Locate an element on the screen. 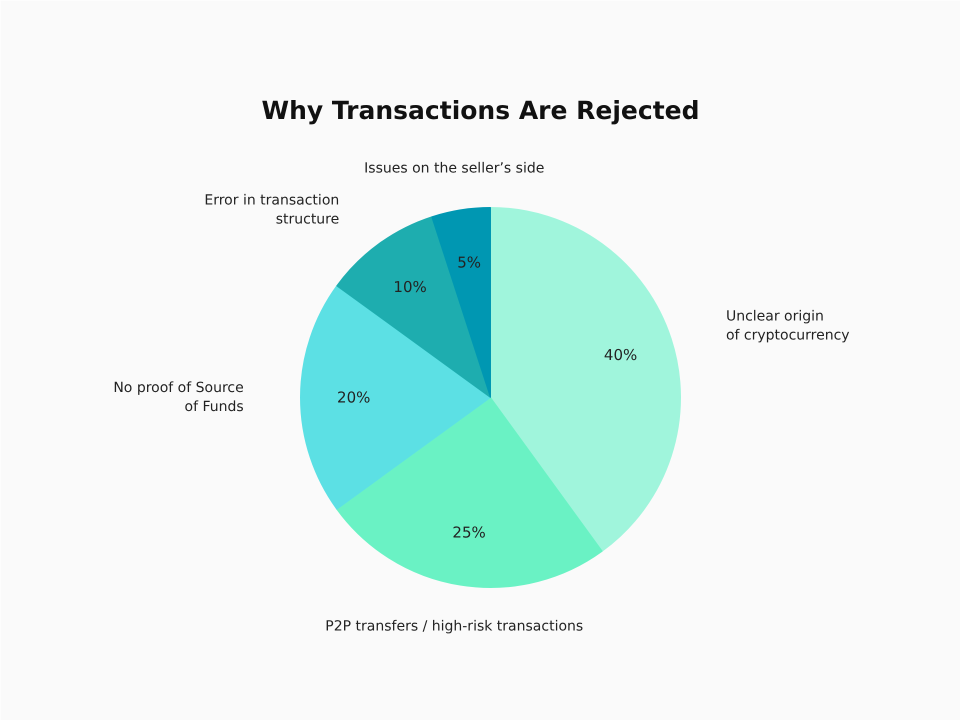  slice-label: No proof of Source of Funds is located at coordinates (178, 398).